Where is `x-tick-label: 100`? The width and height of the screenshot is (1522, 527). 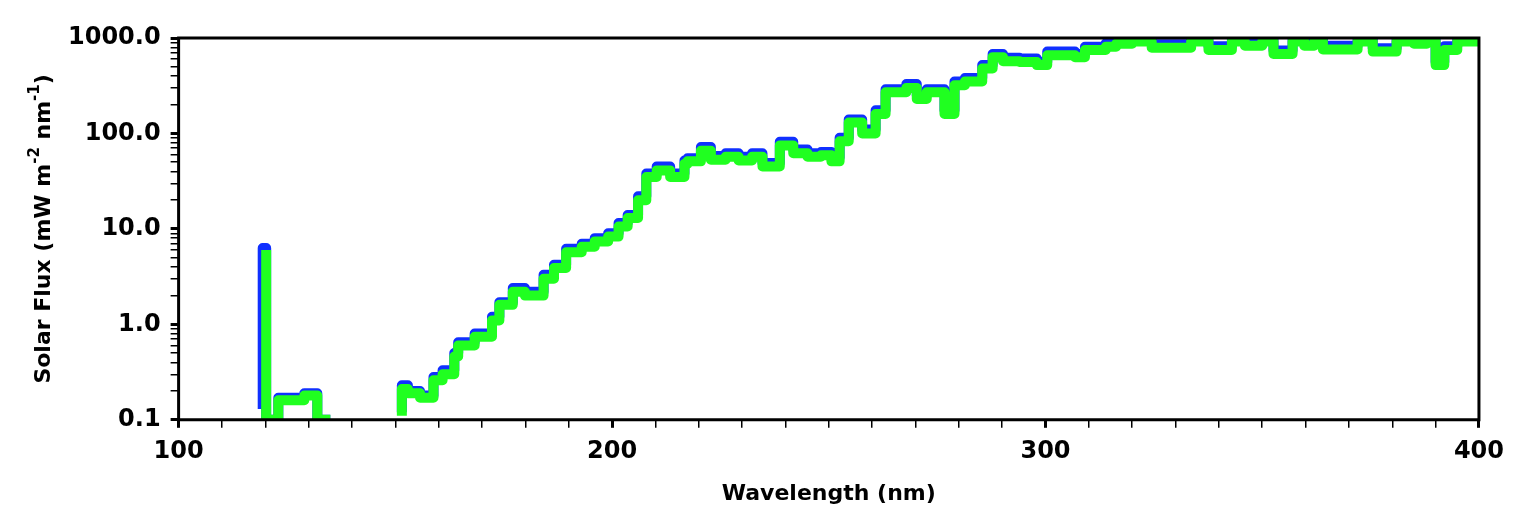 x-tick-label: 100 is located at coordinates (178, 450).